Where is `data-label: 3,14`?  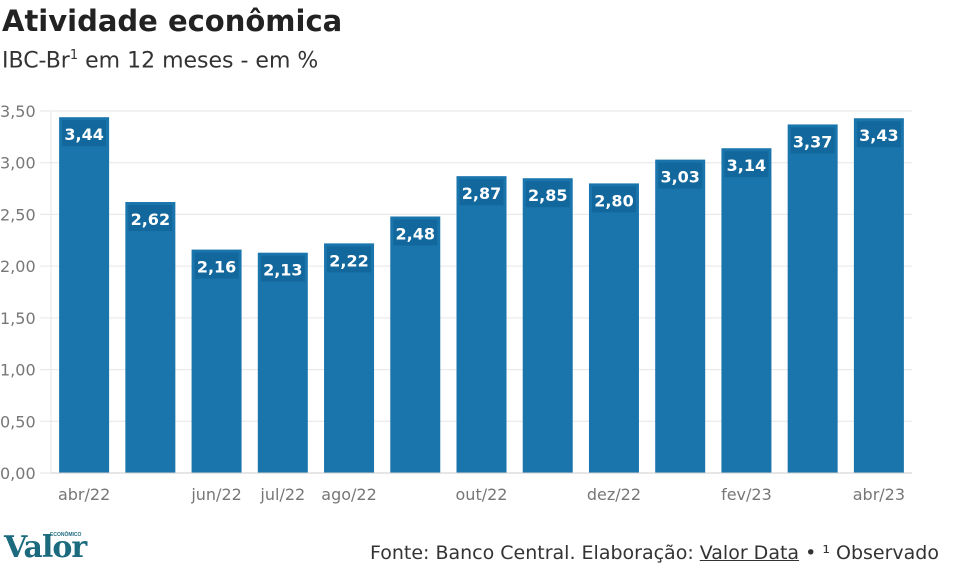 data-label: 3,14 is located at coordinates (746, 165).